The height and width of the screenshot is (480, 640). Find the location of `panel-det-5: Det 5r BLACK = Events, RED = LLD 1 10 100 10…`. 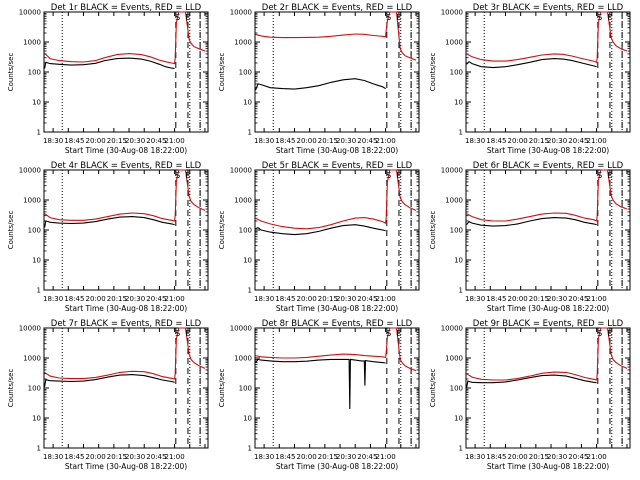

panel-det-5: Det 5r BLACK = Events, RED = LLD 1 10 100 10… is located at coordinates (319, 237).